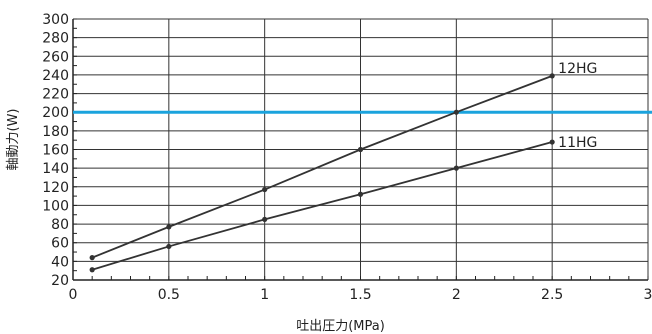 This screenshot has height=334, width=652. I want to click on y-tick-label: 100, so click(55, 206).